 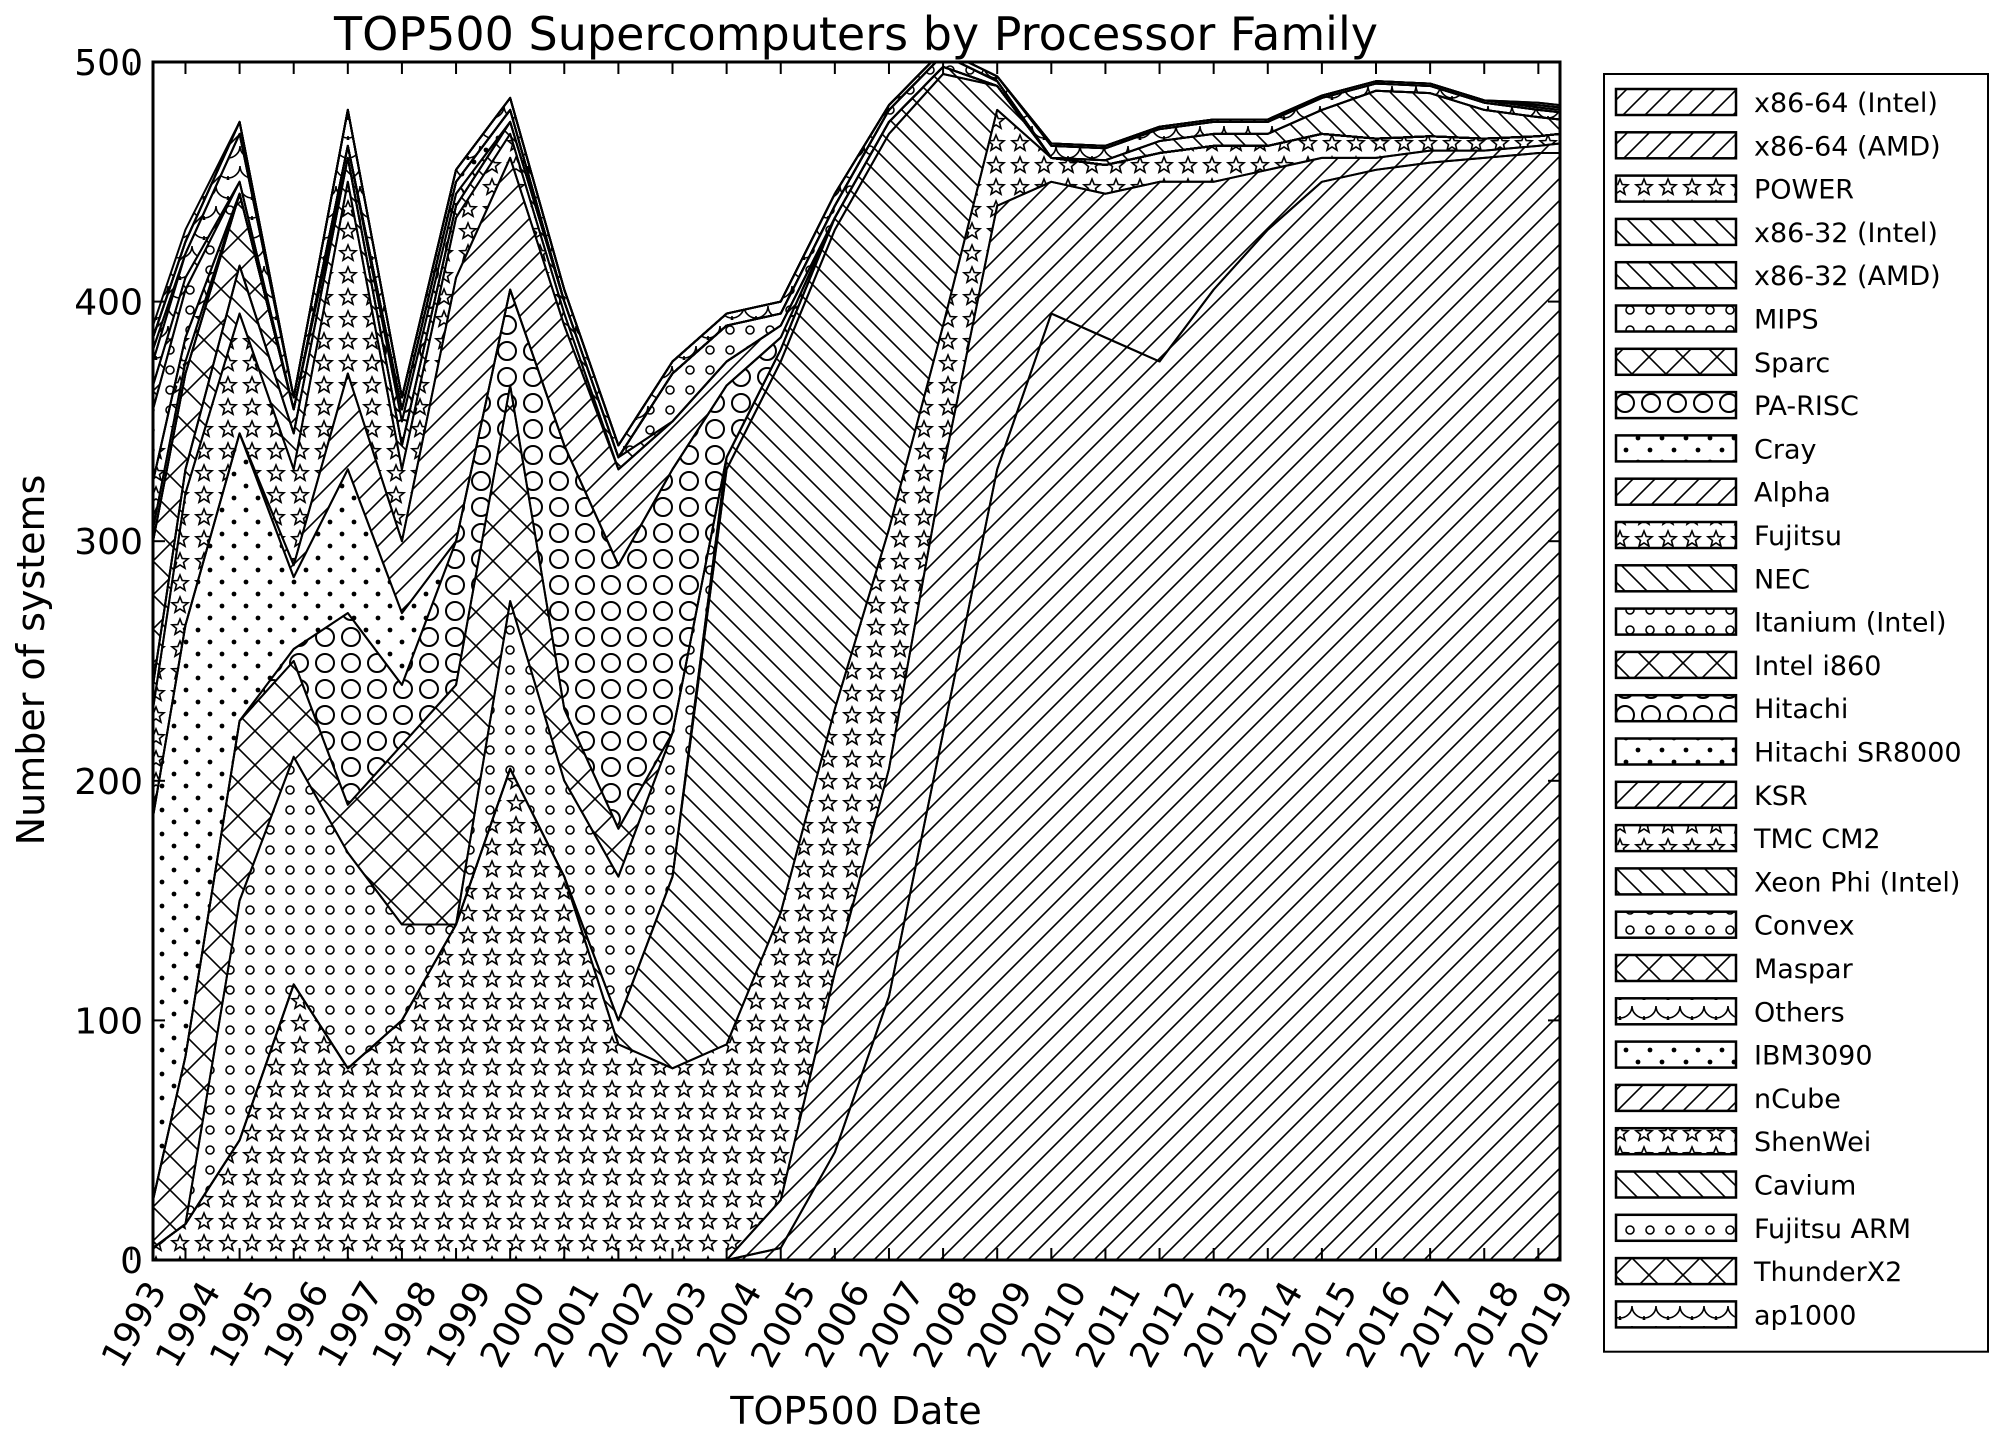 I want to click on y-tick-label: 300, so click(x=108, y=542).